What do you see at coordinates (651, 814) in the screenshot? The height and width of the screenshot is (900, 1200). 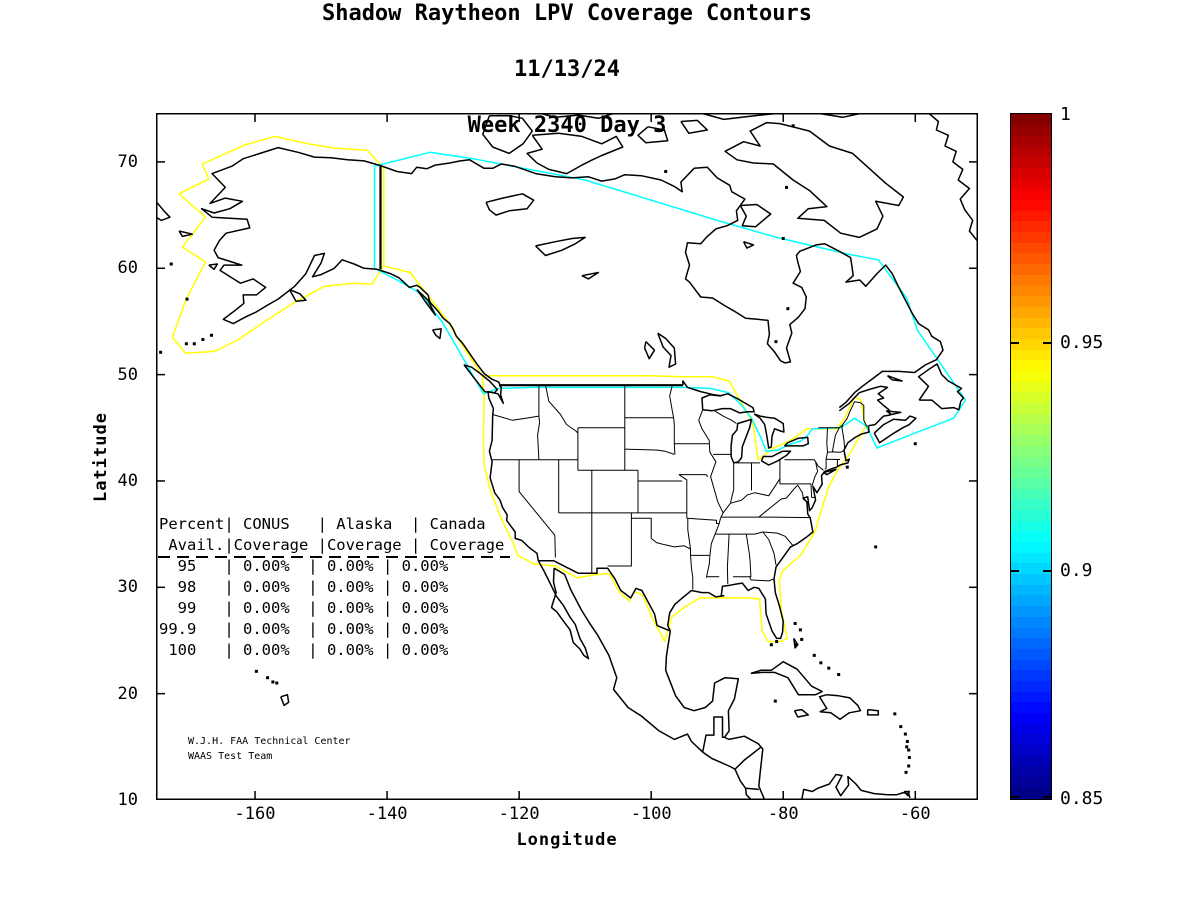 I see `x-tick-label: -100` at bounding box center [651, 814].